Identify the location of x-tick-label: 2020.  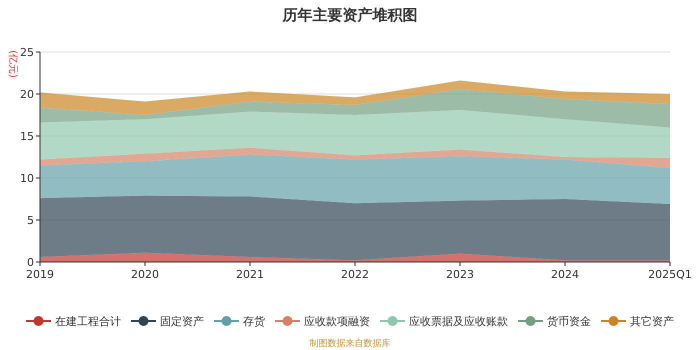
(145, 274).